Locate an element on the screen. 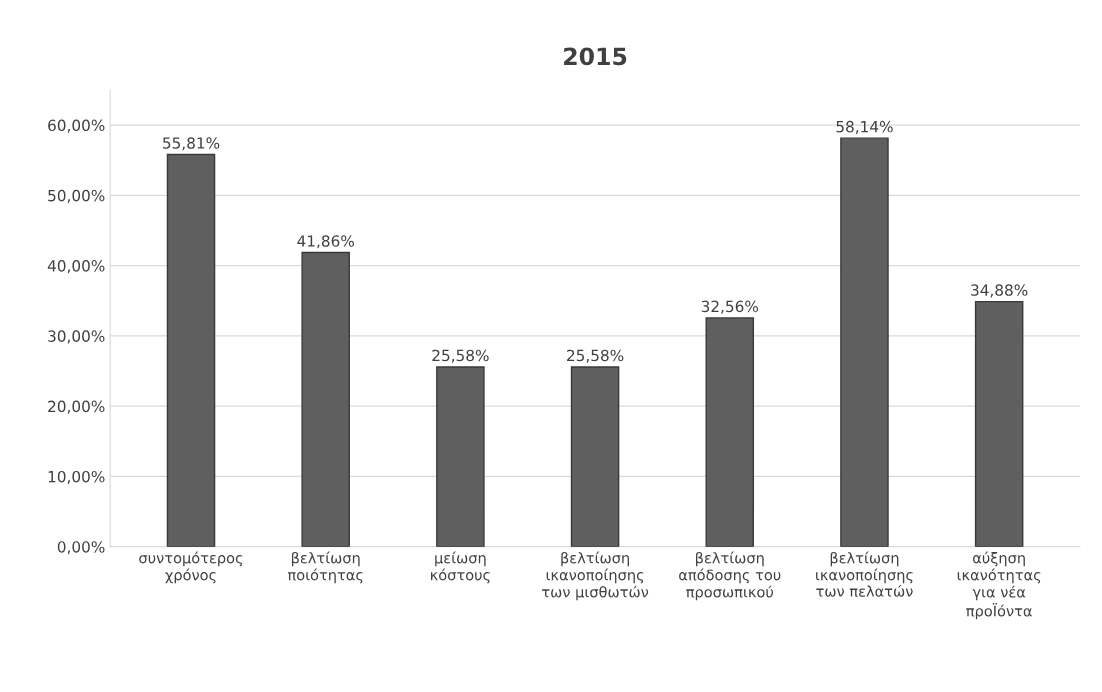 Image resolution: width=1102 pixels, height=692 pixels. x-tick-label: συντομότερος χρόνος is located at coordinates (191, 567).